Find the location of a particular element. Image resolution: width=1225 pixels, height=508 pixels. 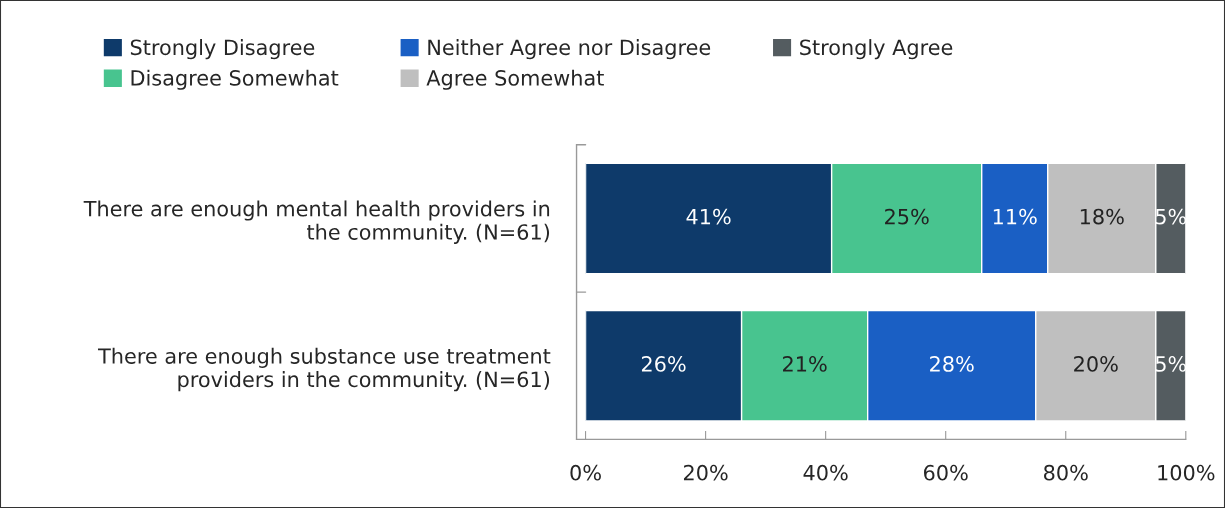

data-label: 21% is located at coordinates (805, 364).